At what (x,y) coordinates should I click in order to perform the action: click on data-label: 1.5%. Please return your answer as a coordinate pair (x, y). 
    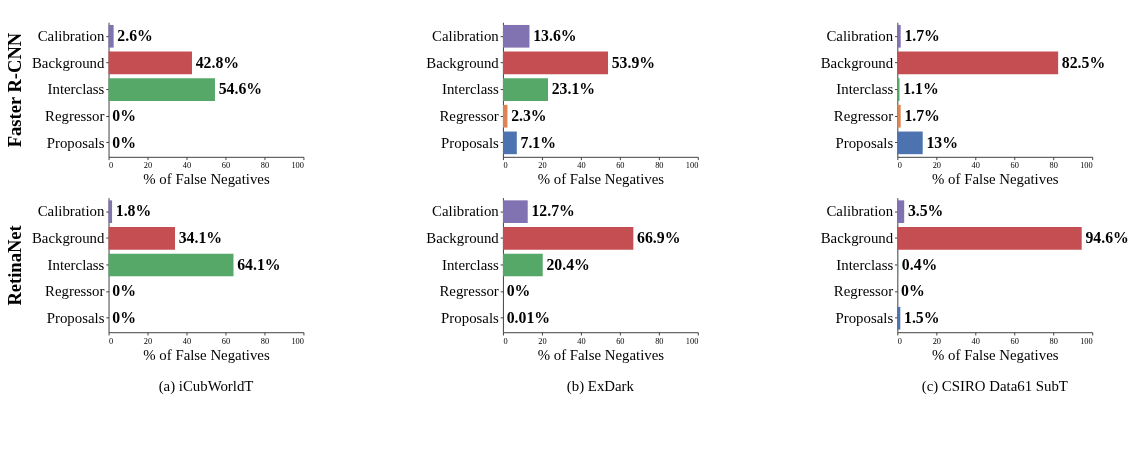
    Looking at the image, I should click on (922, 317).